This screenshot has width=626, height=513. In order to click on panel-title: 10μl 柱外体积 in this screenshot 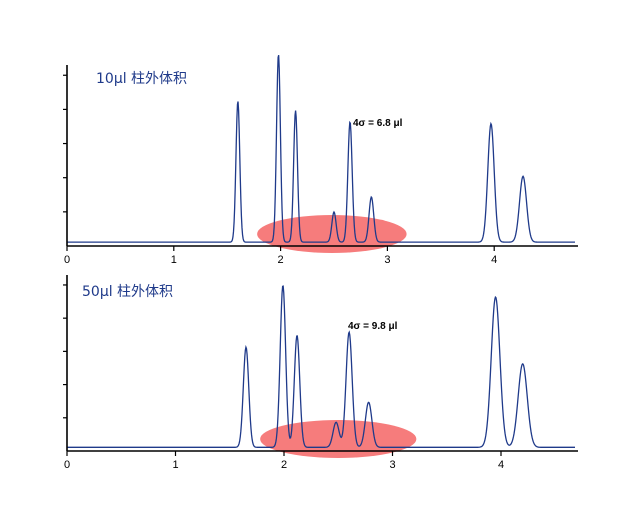, I will do `click(141, 79)`.